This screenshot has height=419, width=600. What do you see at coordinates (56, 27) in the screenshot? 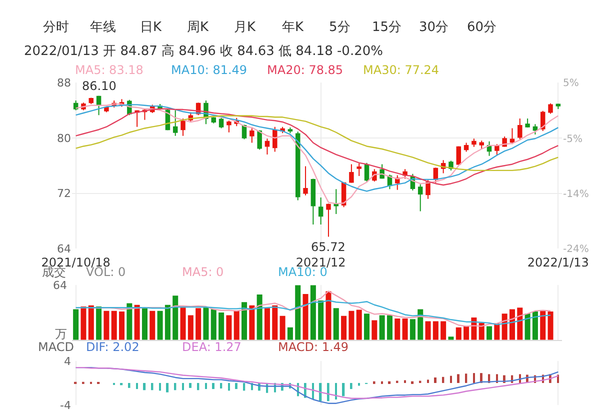
I see `text: 分时` at bounding box center [56, 27].